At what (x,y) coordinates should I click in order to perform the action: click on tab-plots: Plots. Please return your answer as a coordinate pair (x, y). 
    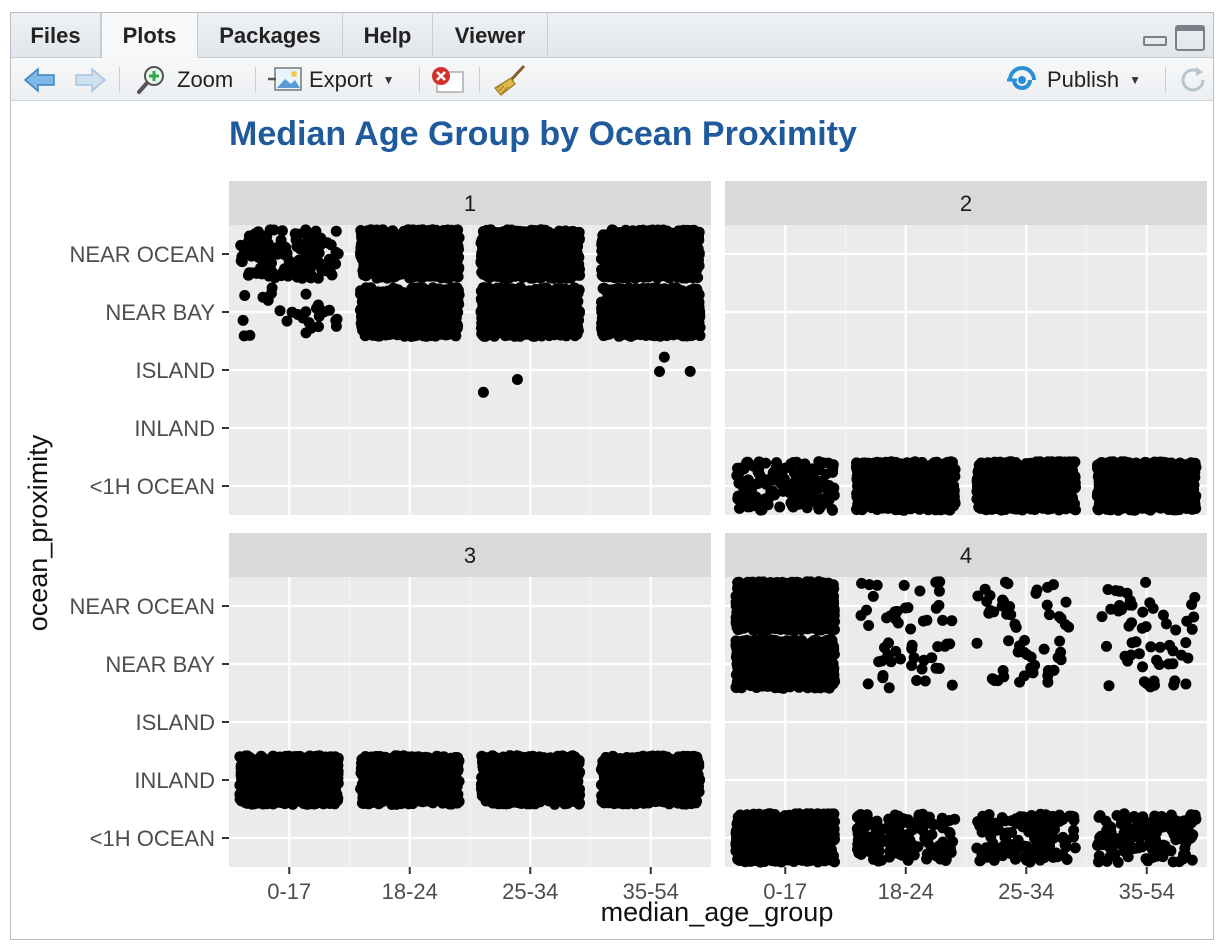
    Looking at the image, I should click on (149, 36).